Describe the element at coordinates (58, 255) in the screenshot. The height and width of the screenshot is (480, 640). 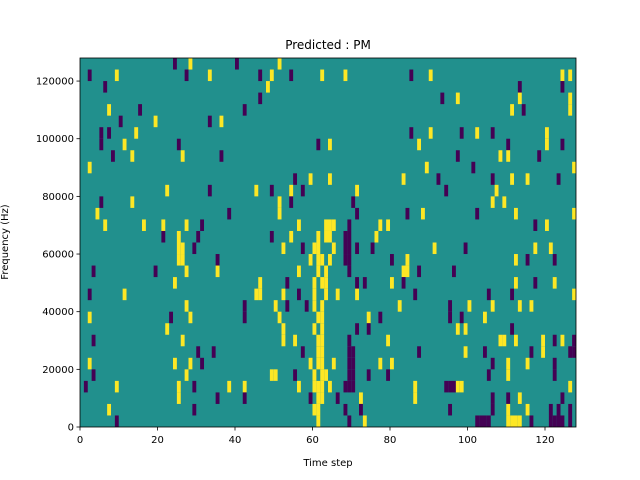
I see `y-tick-label: 60000` at that location.